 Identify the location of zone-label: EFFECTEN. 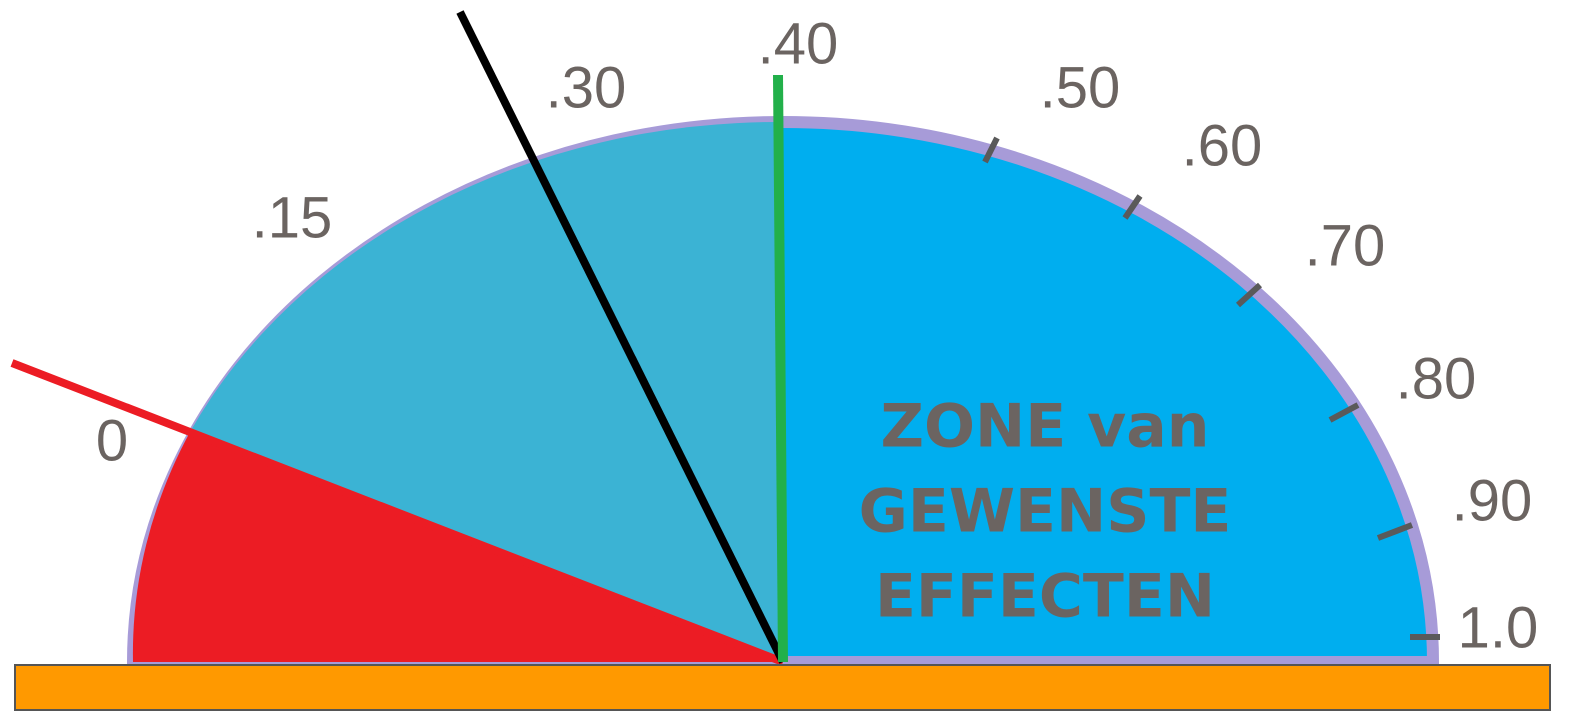
(1045, 597).